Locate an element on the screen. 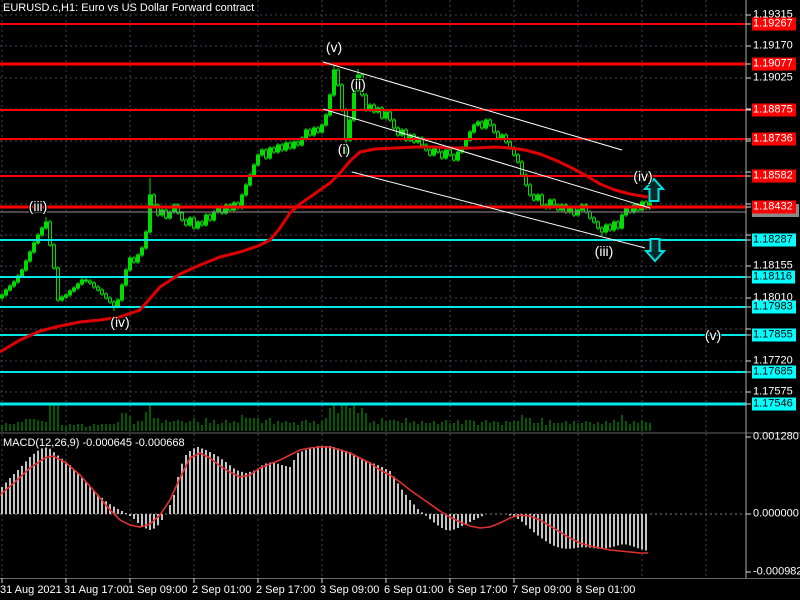  macd-tick-label: 0.000000 is located at coordinates (776, 513).